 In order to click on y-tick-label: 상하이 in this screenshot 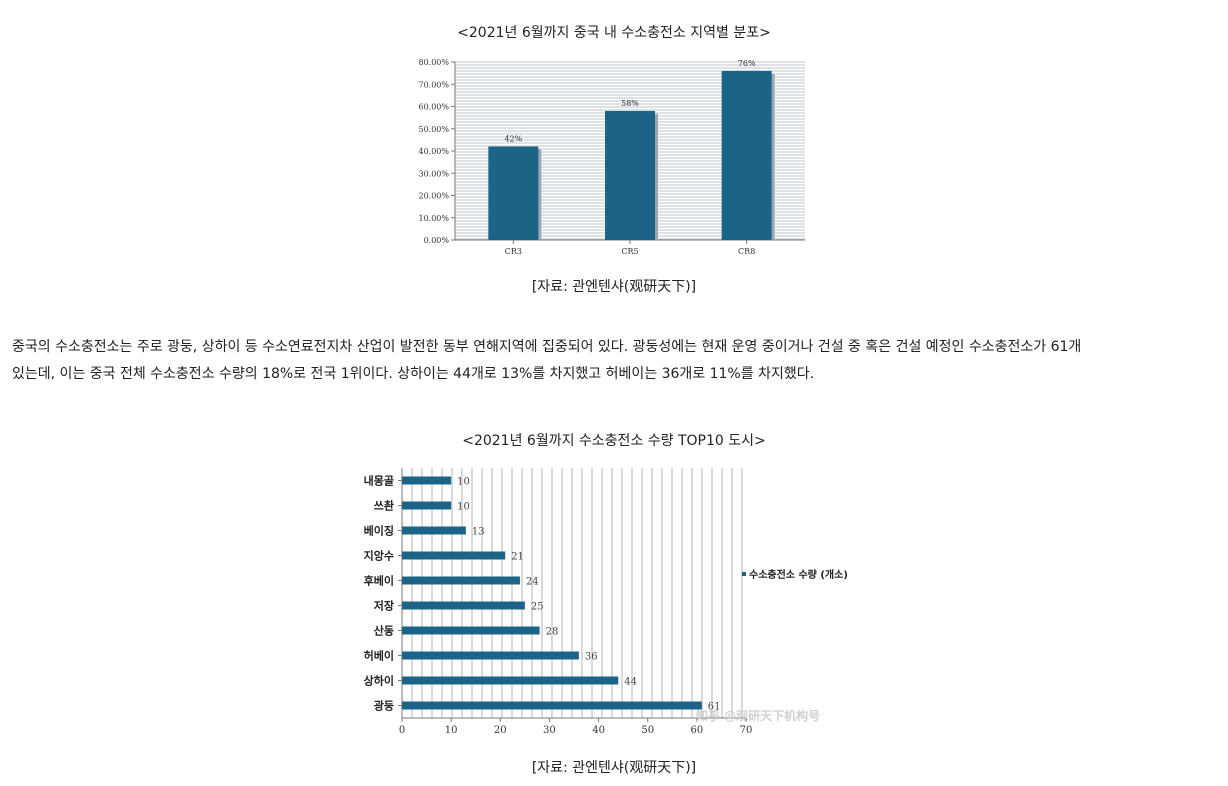, I will do `click(379, 681)`.